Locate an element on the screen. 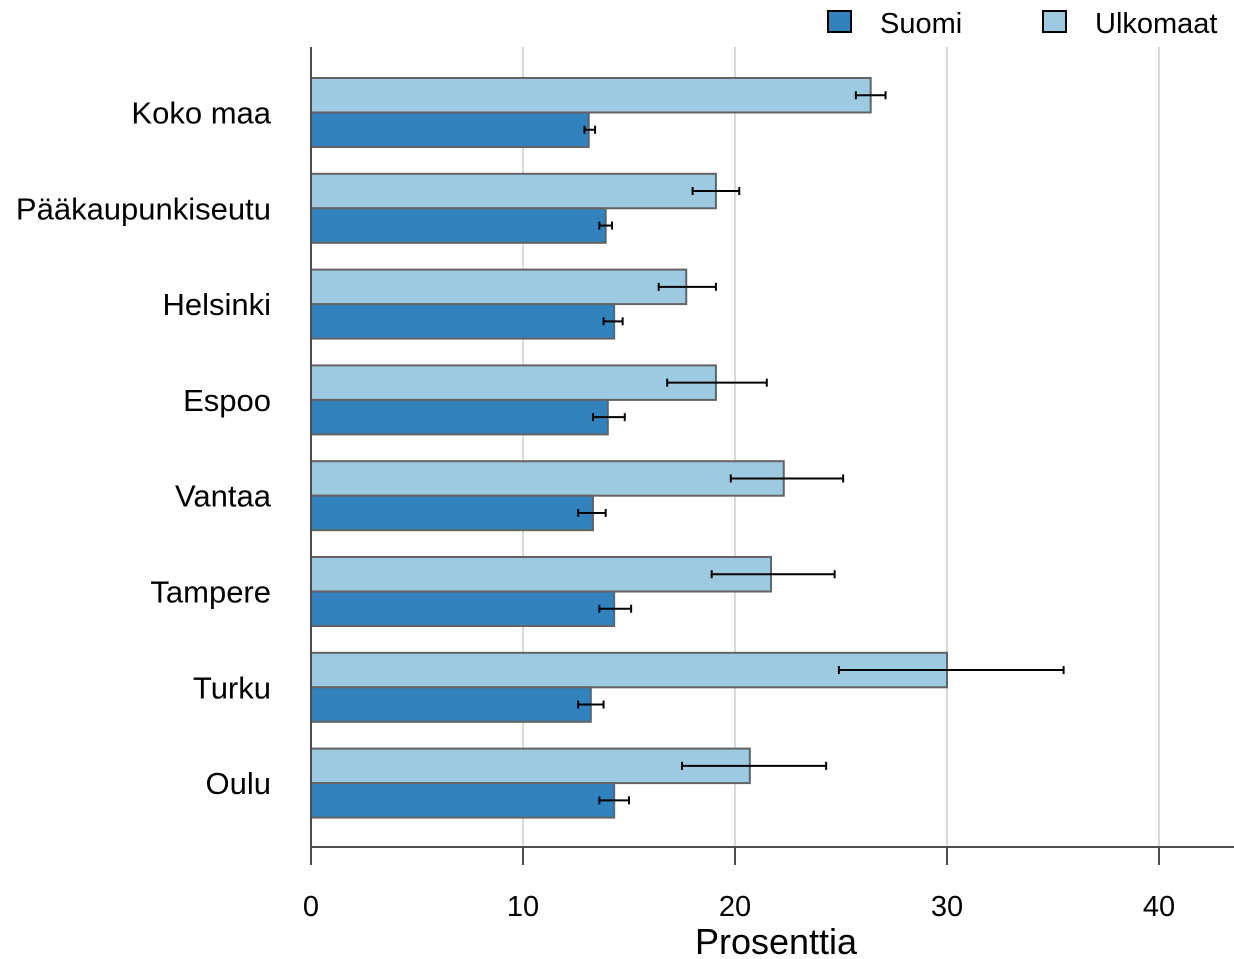 The width and height of the screenshot is (1234, 959). category-label: Tampere is located at coordinates (210, 592).